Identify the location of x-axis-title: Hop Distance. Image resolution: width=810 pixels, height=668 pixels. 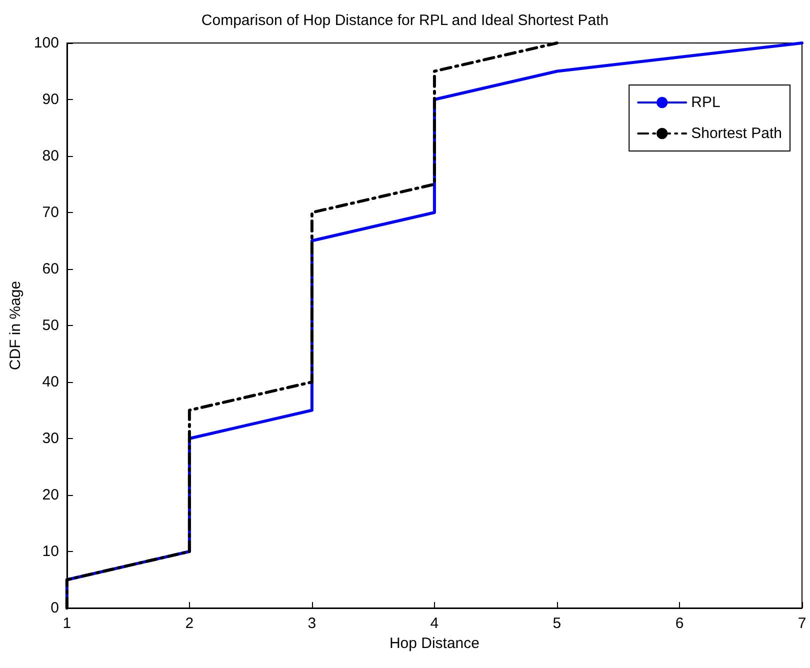
(434, 643).